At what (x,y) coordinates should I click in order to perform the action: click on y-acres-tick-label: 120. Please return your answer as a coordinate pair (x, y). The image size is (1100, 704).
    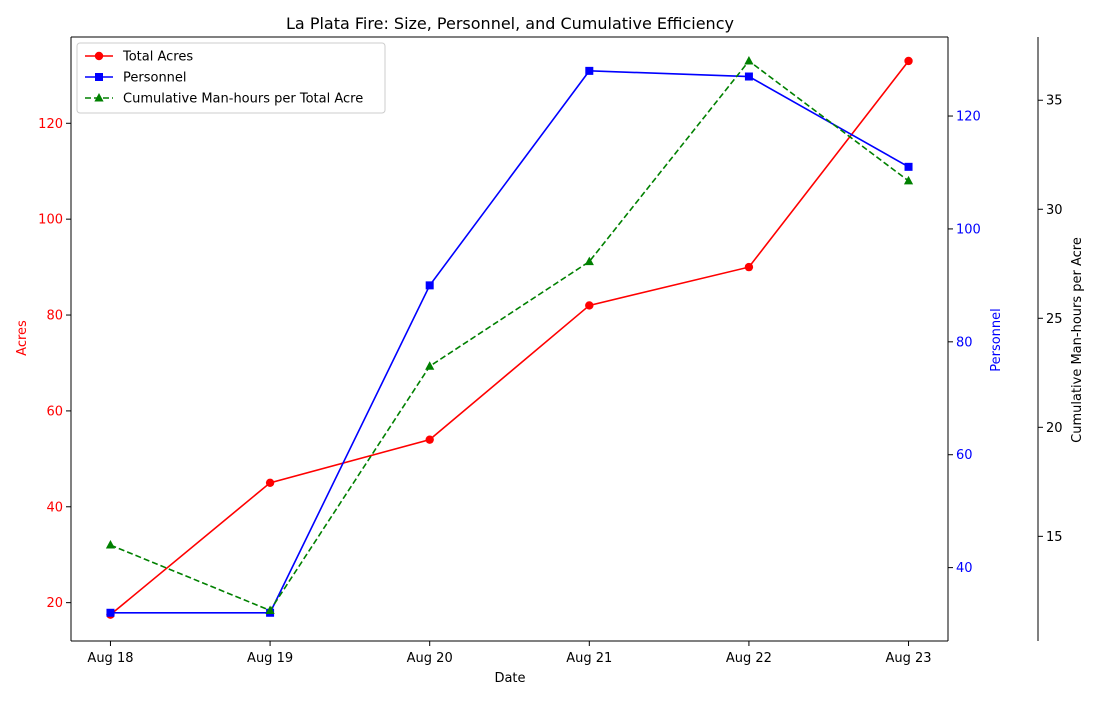
    Looking at the image, I should click on (50, 124).